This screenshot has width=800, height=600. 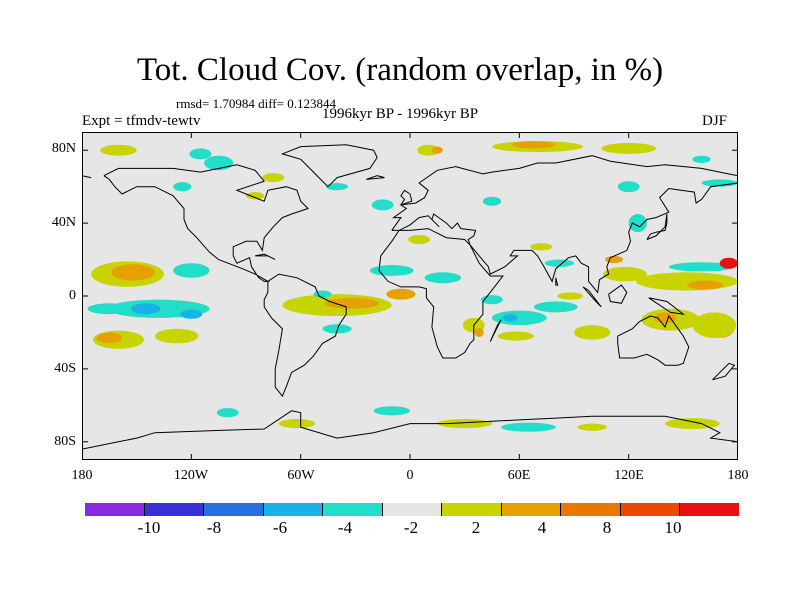 What do you see at coordinates (345, 527) in the screenshot?
I see `colorbar-label-minus4: -4` at bounding box center [345, 527].